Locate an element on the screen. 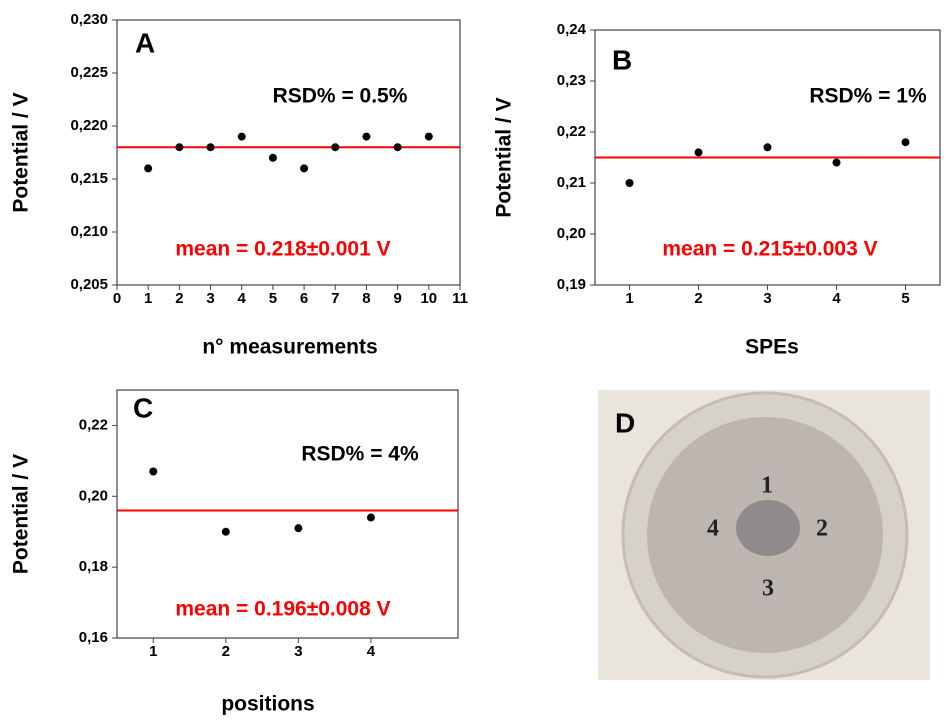 This screenshot has width=949, height=722. y-tick-label: 0,24 is located at coordinates (572, 29).